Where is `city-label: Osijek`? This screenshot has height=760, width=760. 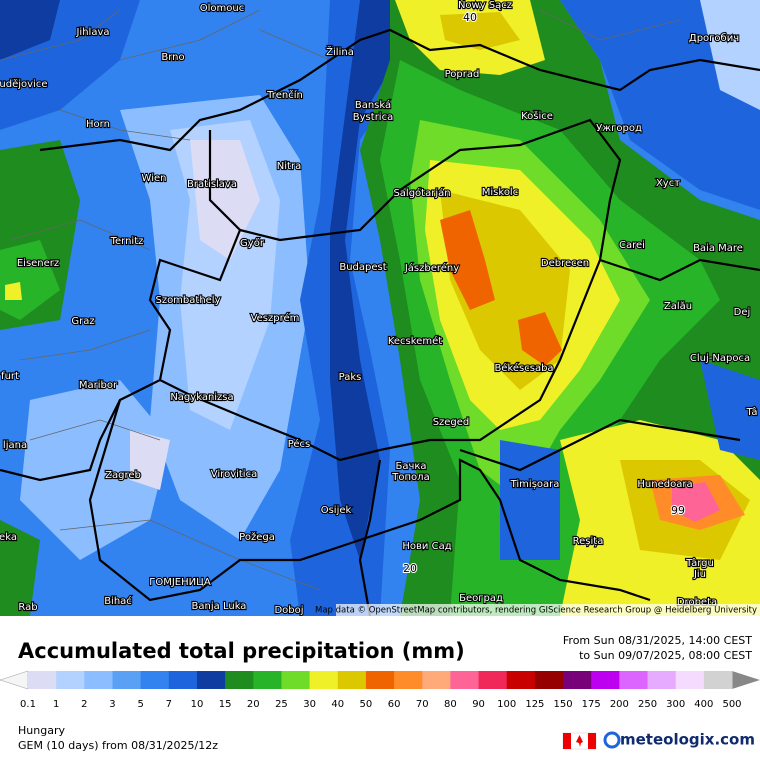
city-label: Osijek is located at coordinates (336, 510).